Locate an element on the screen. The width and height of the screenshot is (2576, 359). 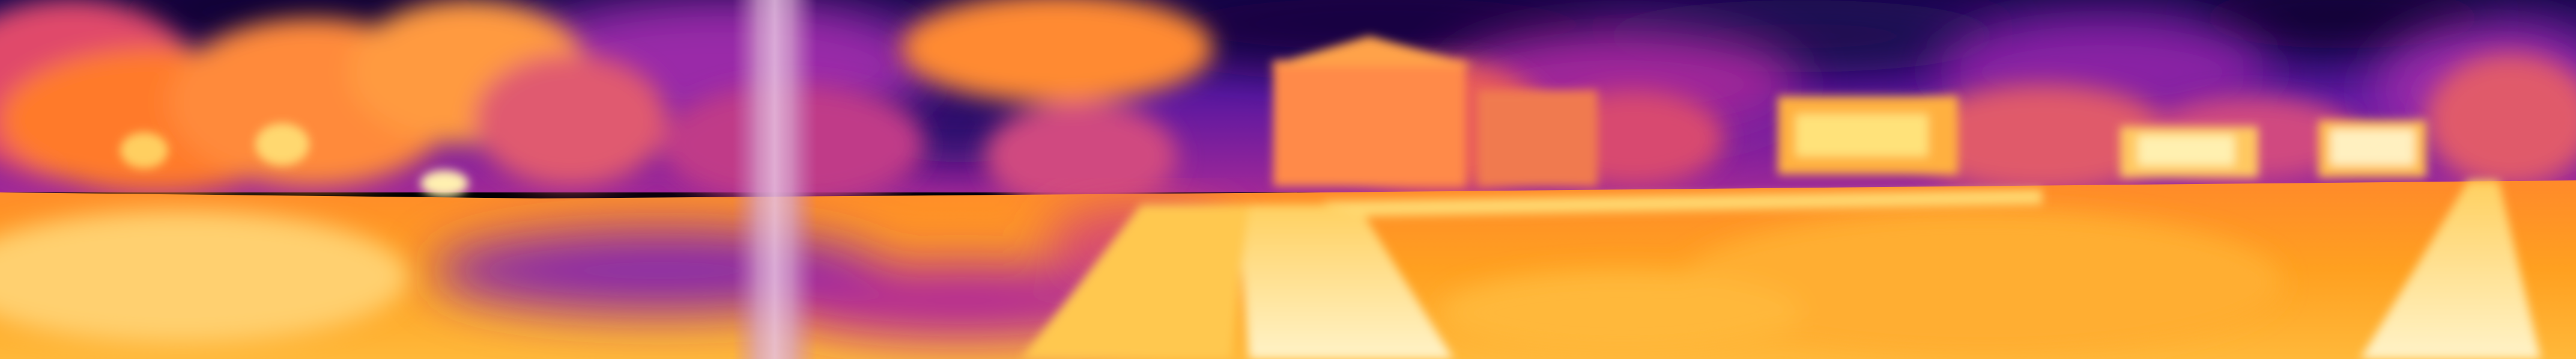
sensor-artifact-column is located at coordinates (775, 179).